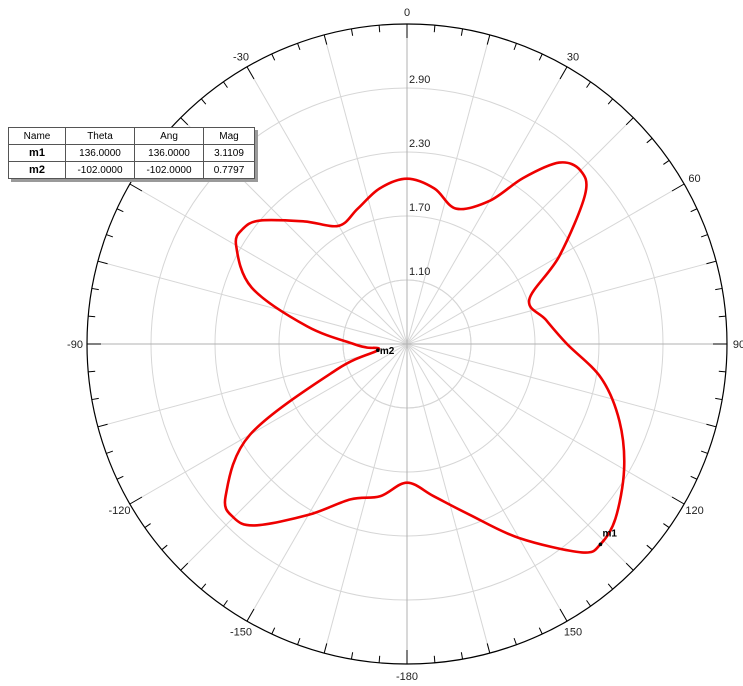 Image resolution: width=743 pixels, height=686 pixels. What do you see at coordinates (694, 179) in the screenshot?
I see `angle-tick-label: 60` at bounding box center [694, 179].